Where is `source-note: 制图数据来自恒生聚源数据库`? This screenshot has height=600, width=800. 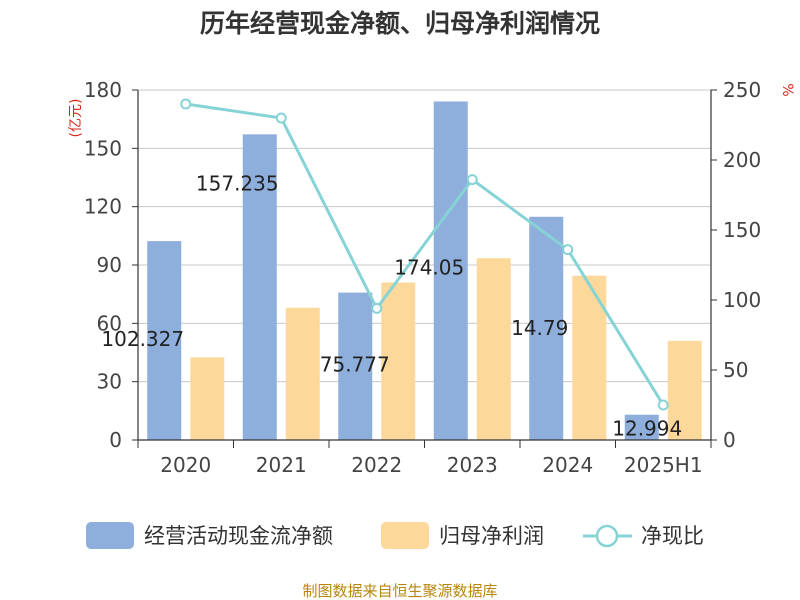 source-note: 制图数据来自恒生聚源数据库 is located at coordinates (399, 591).